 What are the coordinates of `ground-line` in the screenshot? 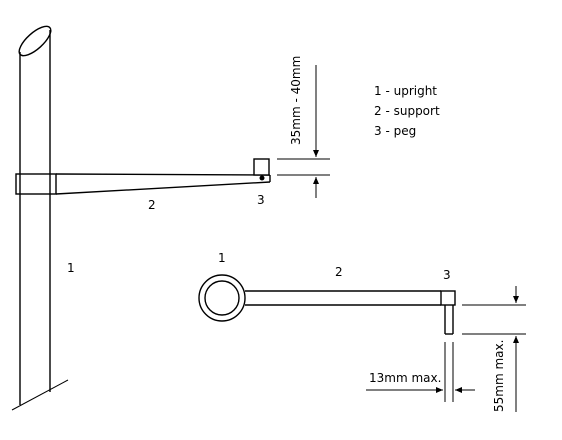 It's located at (40, 395).